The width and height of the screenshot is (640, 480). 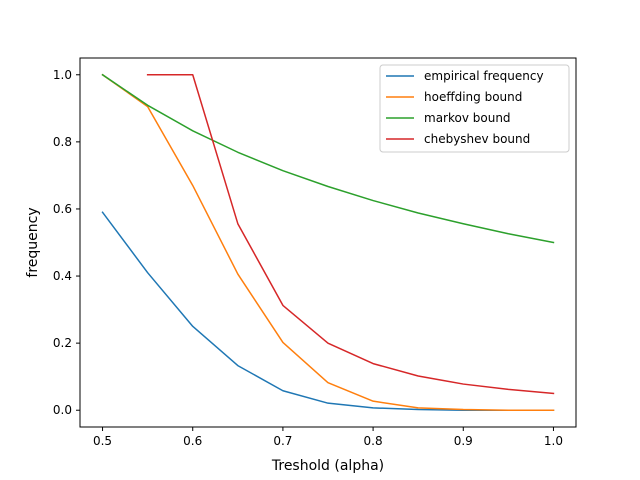 I want to click on x-tick-label: 0.5, so click(x=102, y=441).